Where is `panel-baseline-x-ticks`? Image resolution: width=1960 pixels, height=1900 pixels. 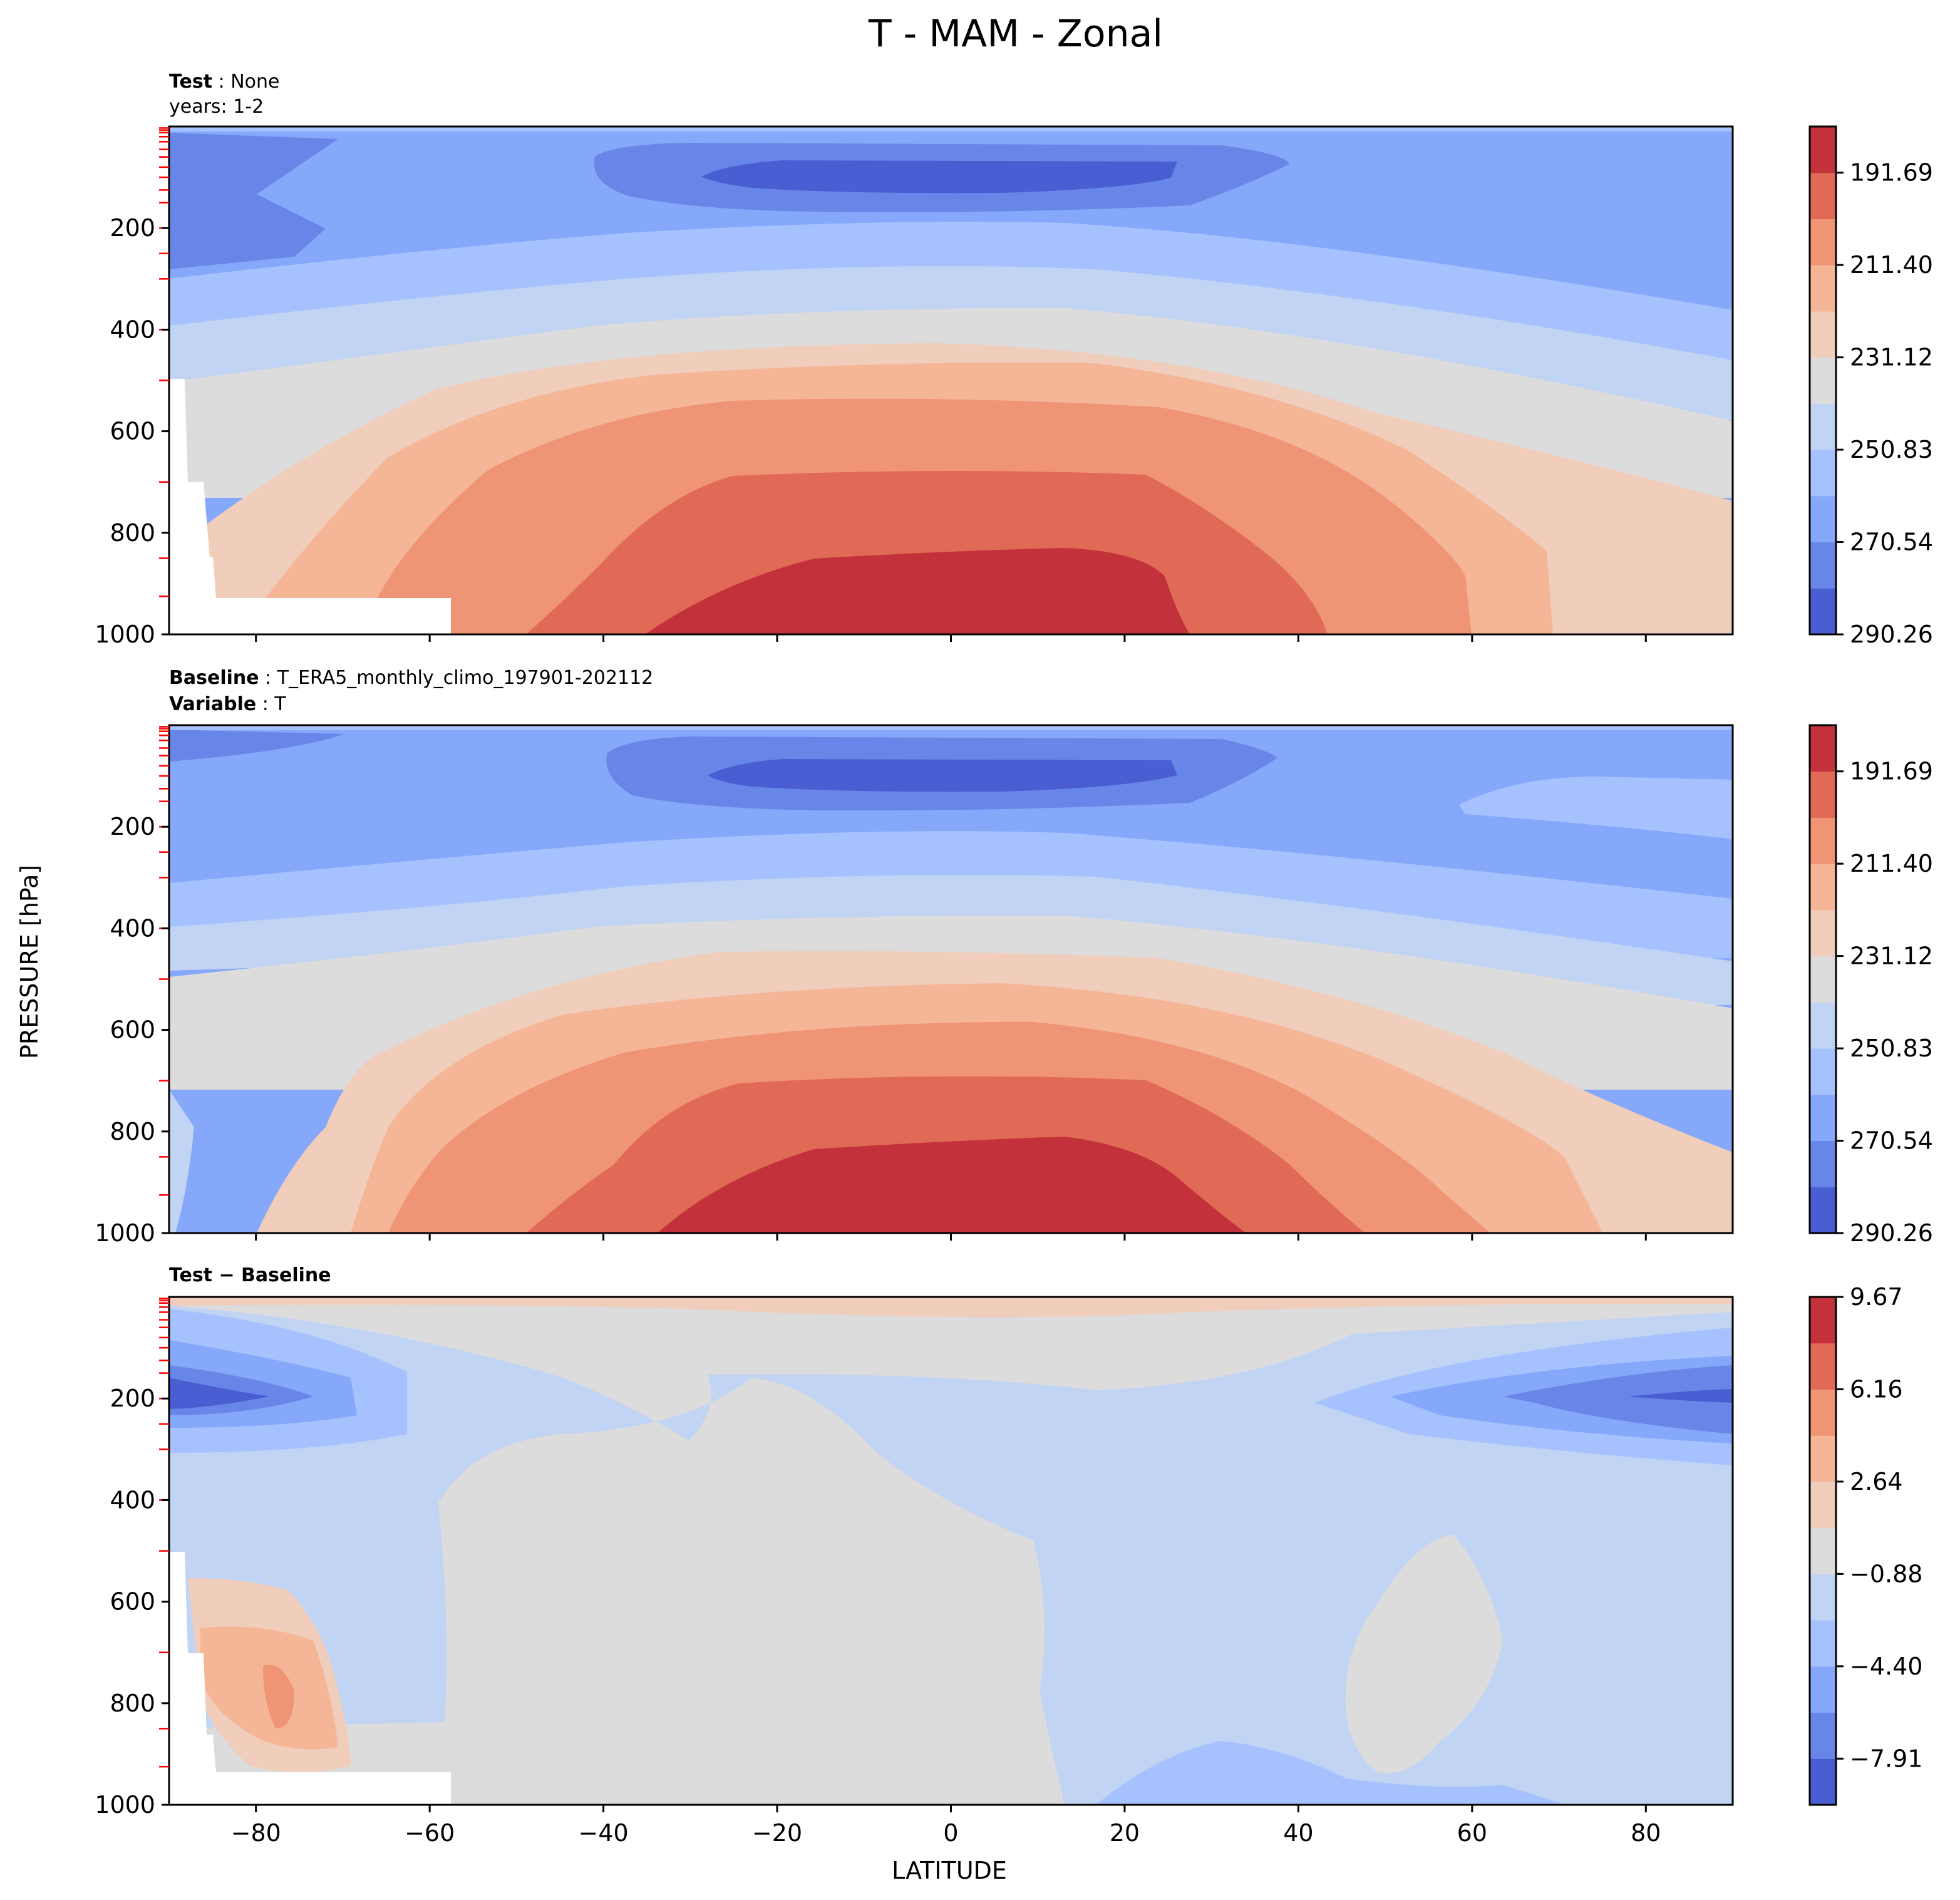
panel-baseline-x-ticks is located at coordinates (951, 1237).